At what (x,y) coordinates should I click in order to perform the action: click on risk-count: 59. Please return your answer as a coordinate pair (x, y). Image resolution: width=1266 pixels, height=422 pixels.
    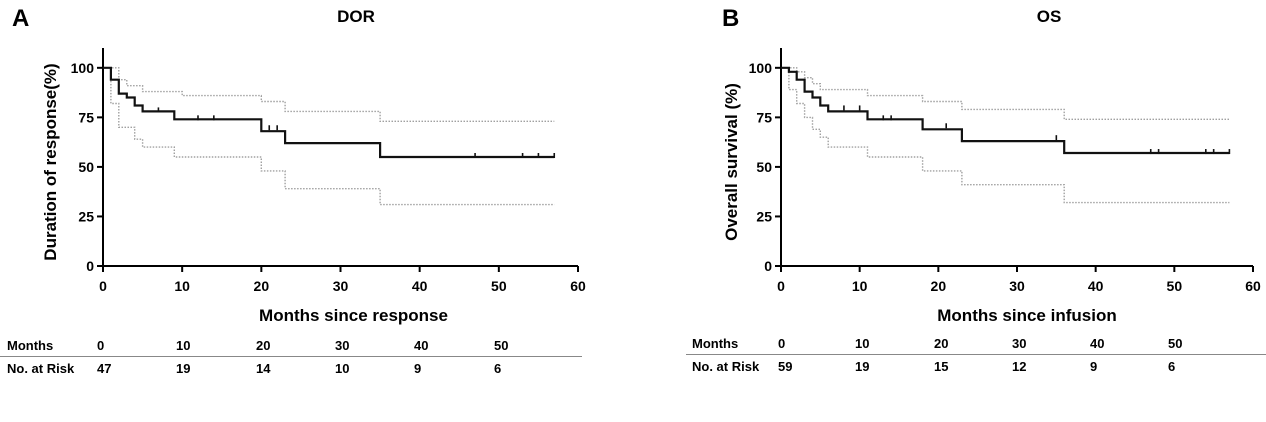
    Looking at the image, I should click on (785, 366).